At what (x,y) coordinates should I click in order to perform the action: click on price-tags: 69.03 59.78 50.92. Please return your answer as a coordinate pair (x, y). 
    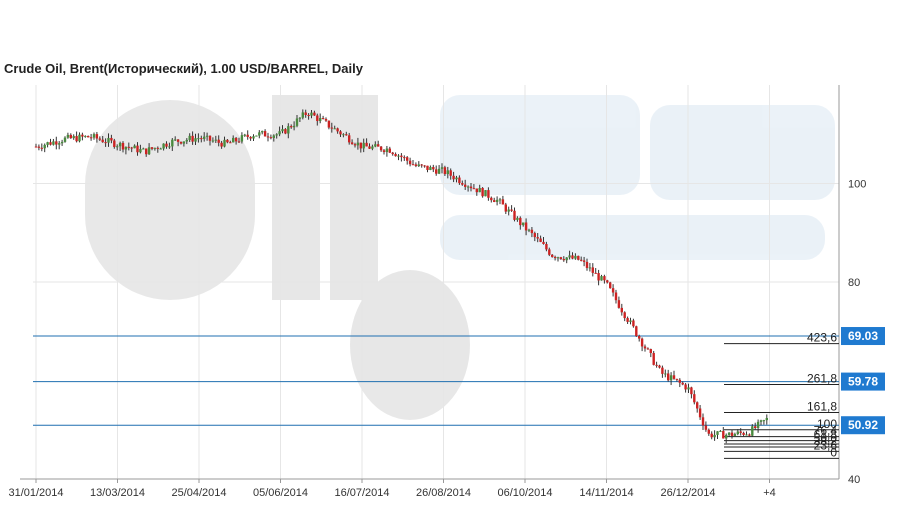
    Looking at the image, I should click on (863, 381).